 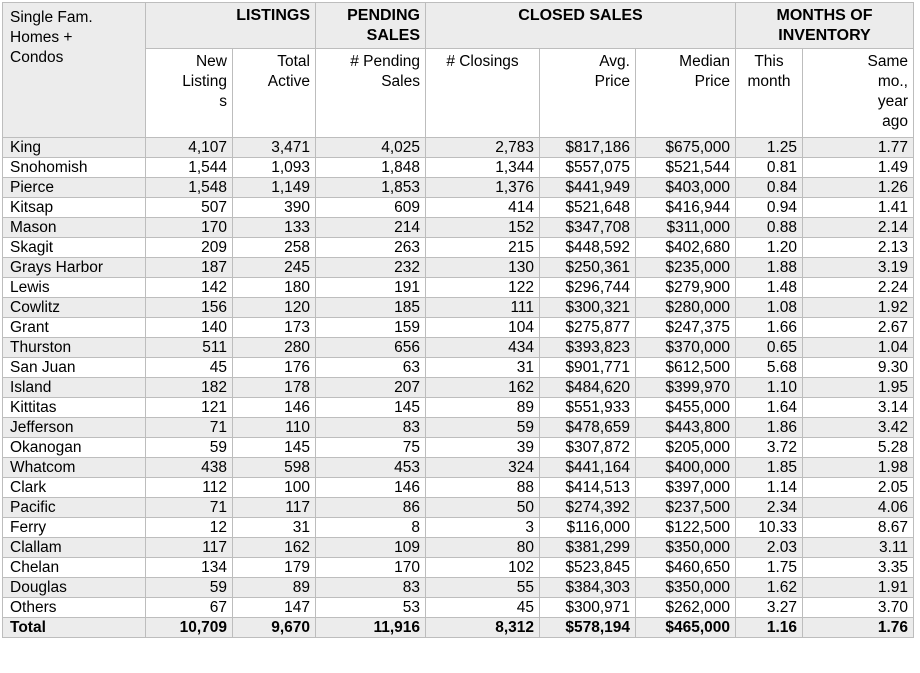 What do you see at coordinates (370, 147) in the screenshot?
I see `cell-pending-sales: 4,025` at bounding box center [370, 147].